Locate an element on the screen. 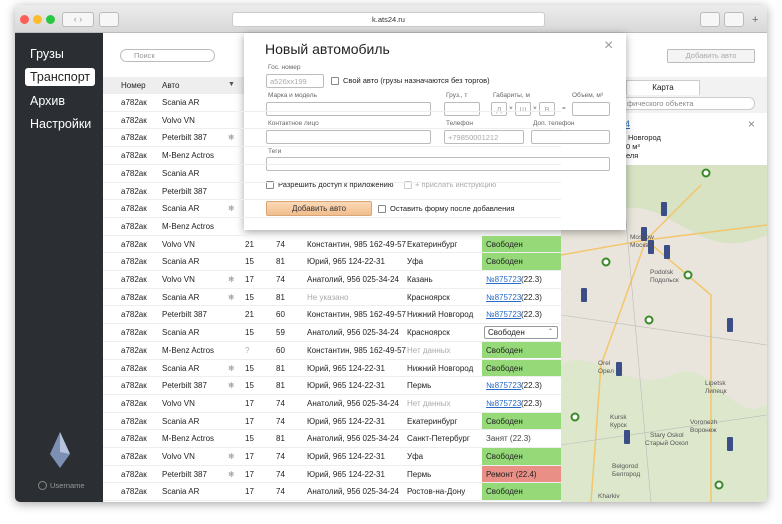  close-light is located at coordinates (24, 19).